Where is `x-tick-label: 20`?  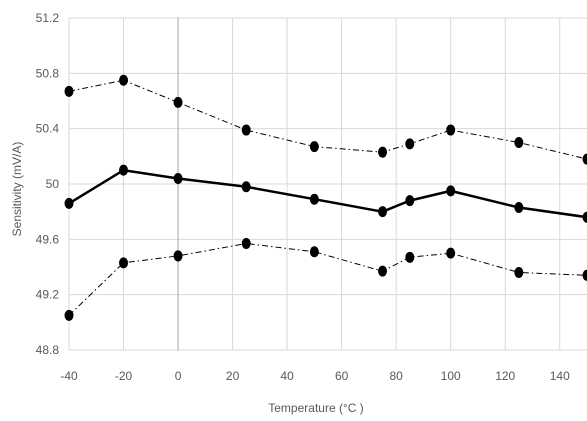
x-tick-label: 20 is located at coordinates (233, 376).